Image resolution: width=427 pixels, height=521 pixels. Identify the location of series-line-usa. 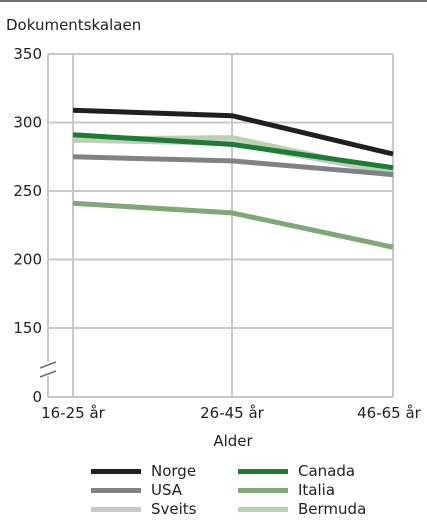
(233, 166).